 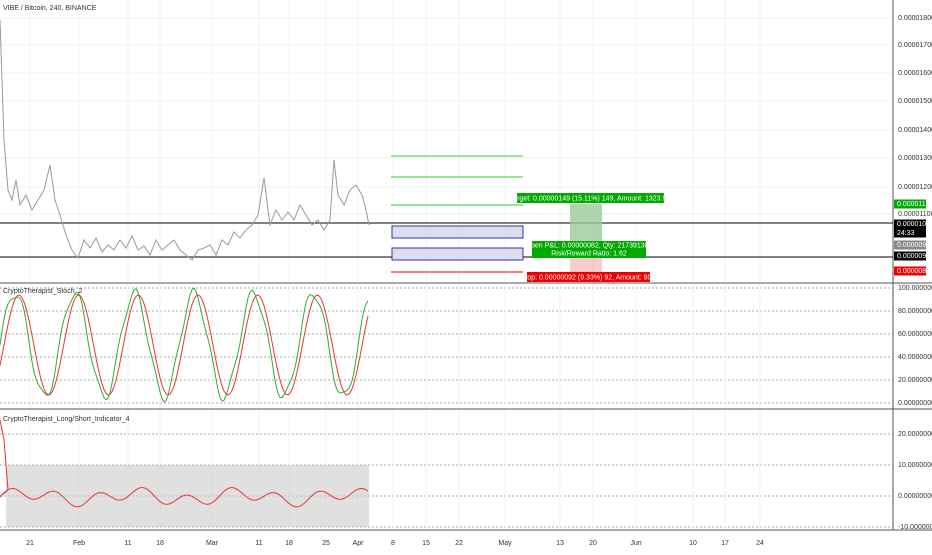 I want to click on price-tag-label: 0.00000894, so click(x=914, y=271).